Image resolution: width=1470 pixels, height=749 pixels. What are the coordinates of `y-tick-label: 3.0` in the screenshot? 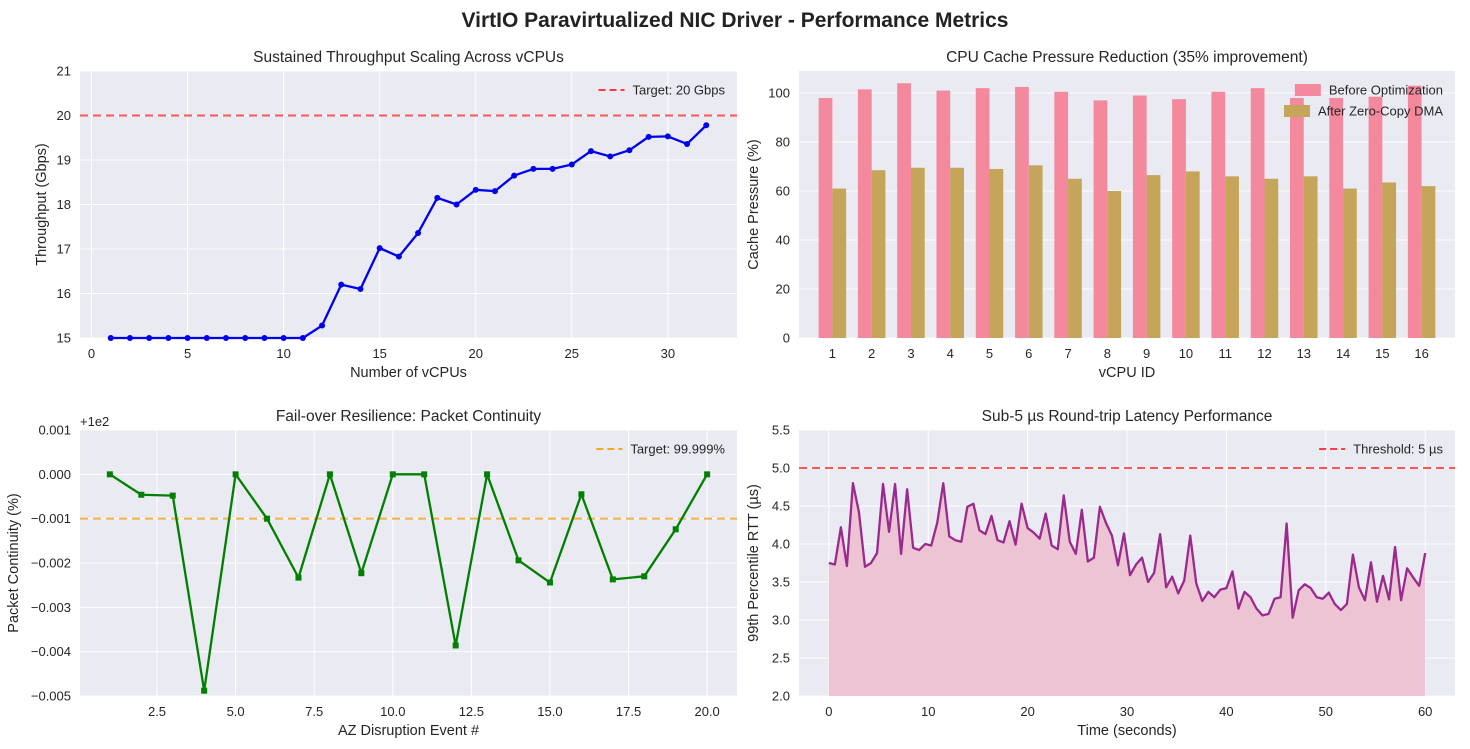 It's located at (781, 620).